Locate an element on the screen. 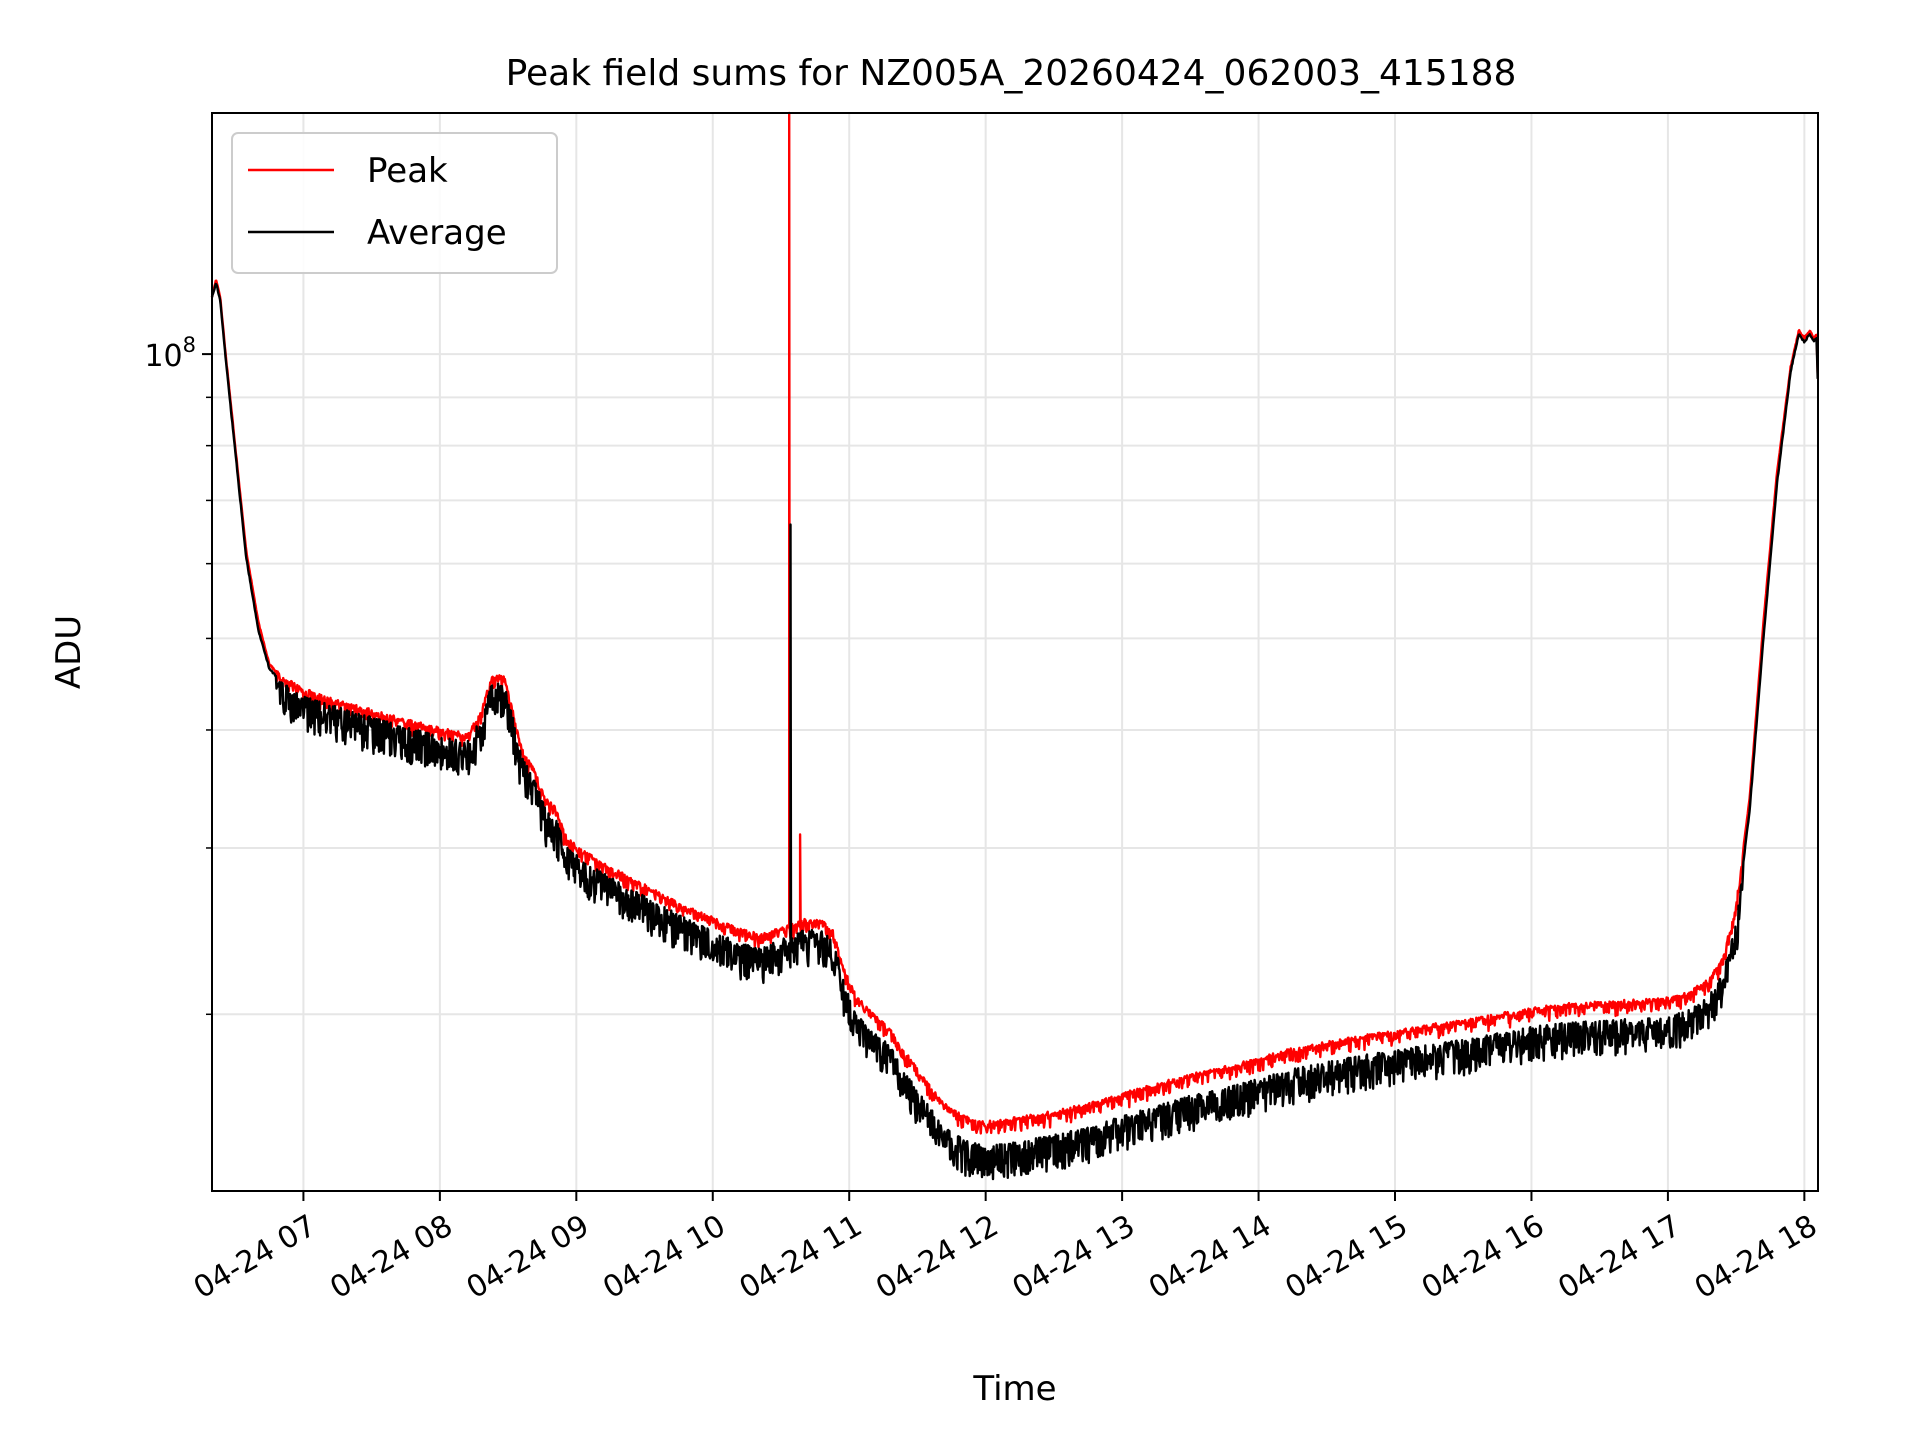 The height and width of the screenshot is (1444, 1920). legend-average-label: Average is located at coordinates (437, 233).